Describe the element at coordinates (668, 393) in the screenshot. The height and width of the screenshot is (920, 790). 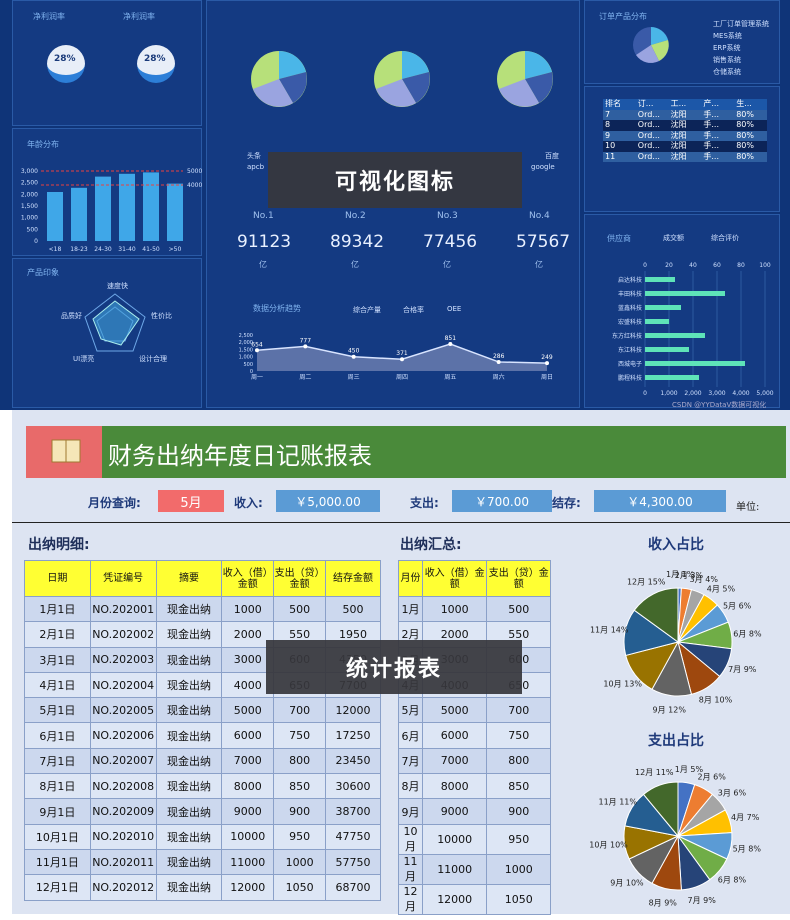
I see `sup-x2-tick: 1,000` at that location.